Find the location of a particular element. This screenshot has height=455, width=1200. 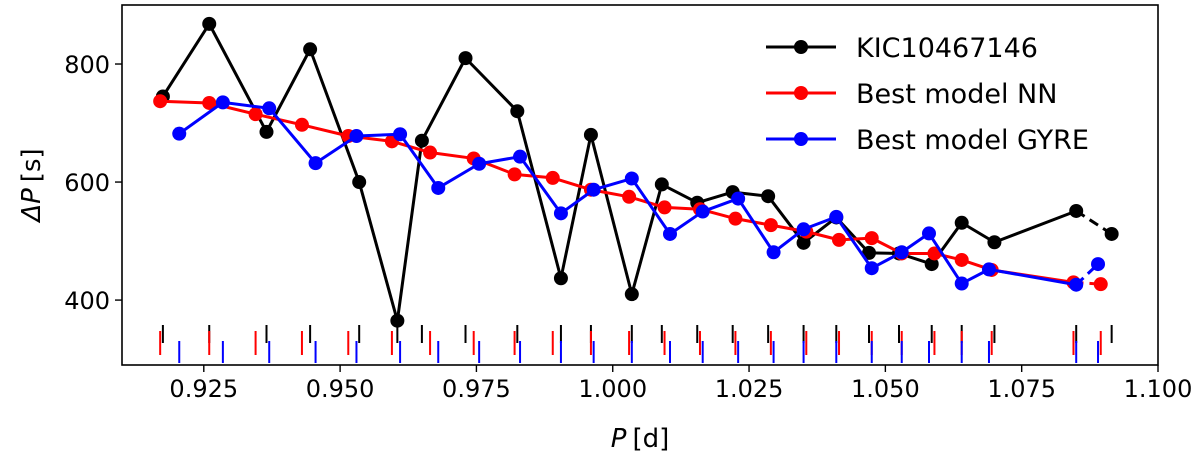

y-axis-label: ΔP [s] is located at coordinates (32, 185).